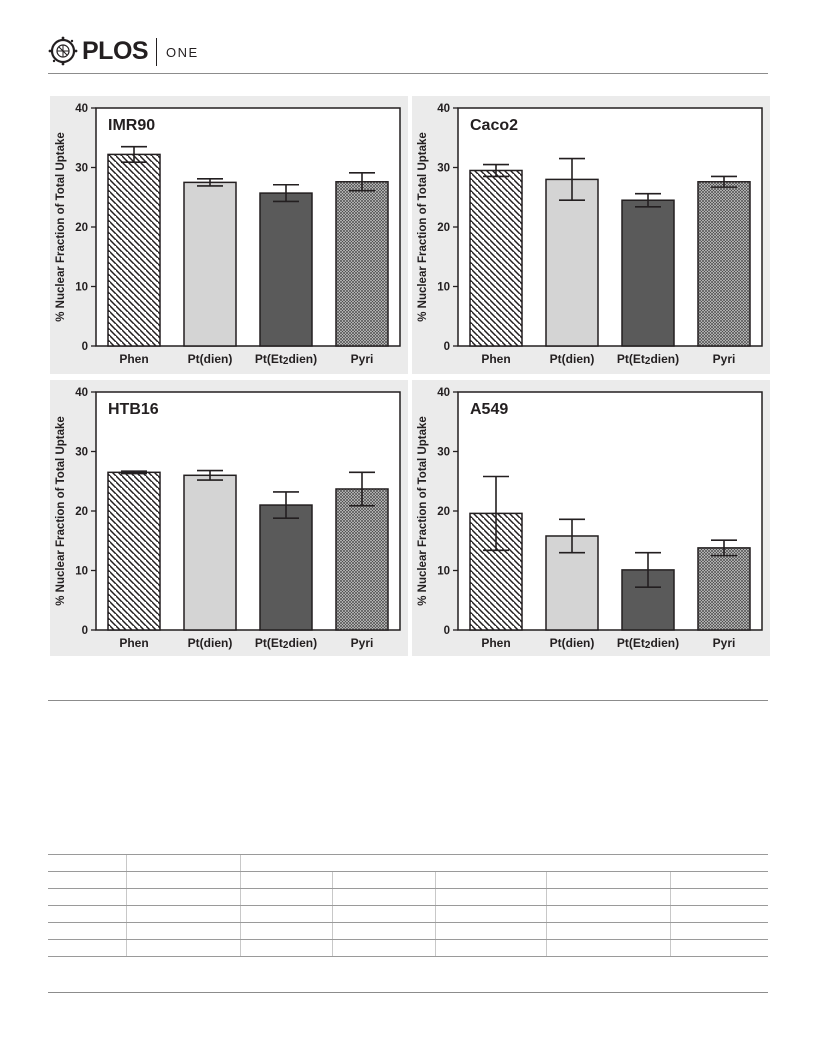 The width and height of the screenshot is (816, 1056). Describe the element at coordinates (408, 992) in the screenshot. I see `footer-rule` at that location.